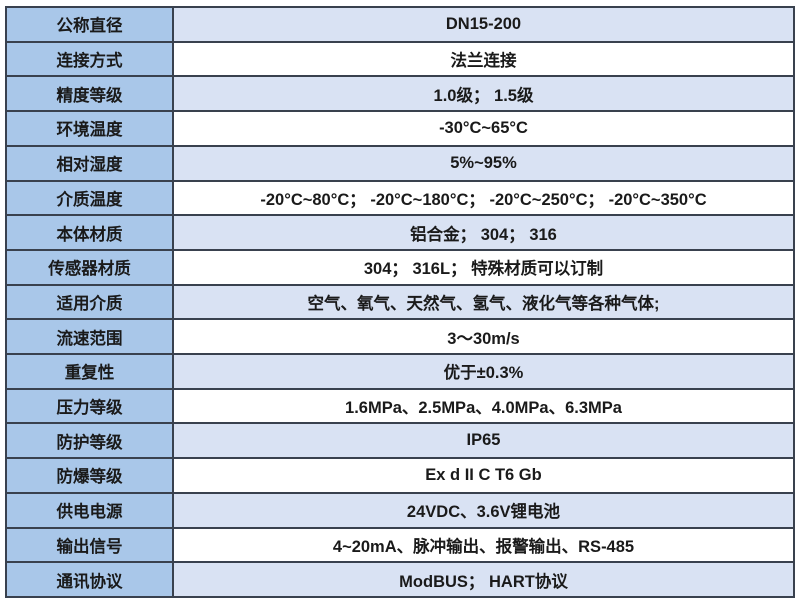  I want to click on spec-value: 1.0级； 1.5级, so click(483, 94).